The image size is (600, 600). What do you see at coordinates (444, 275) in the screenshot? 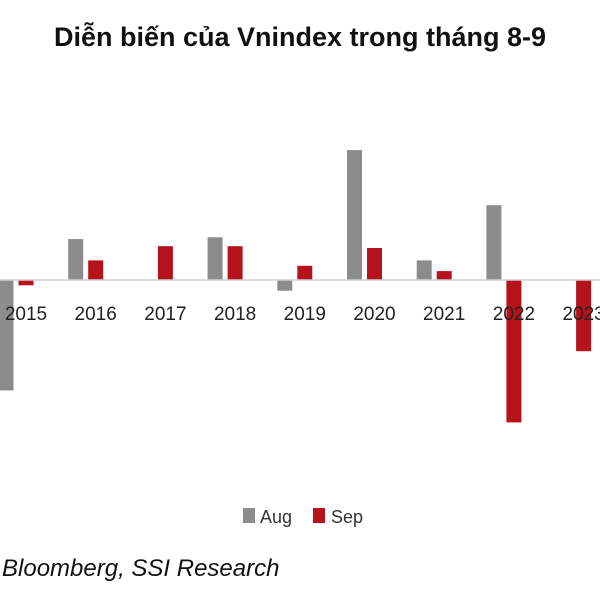
I see `bar-sep-2021` at bounding box center [444, 275].